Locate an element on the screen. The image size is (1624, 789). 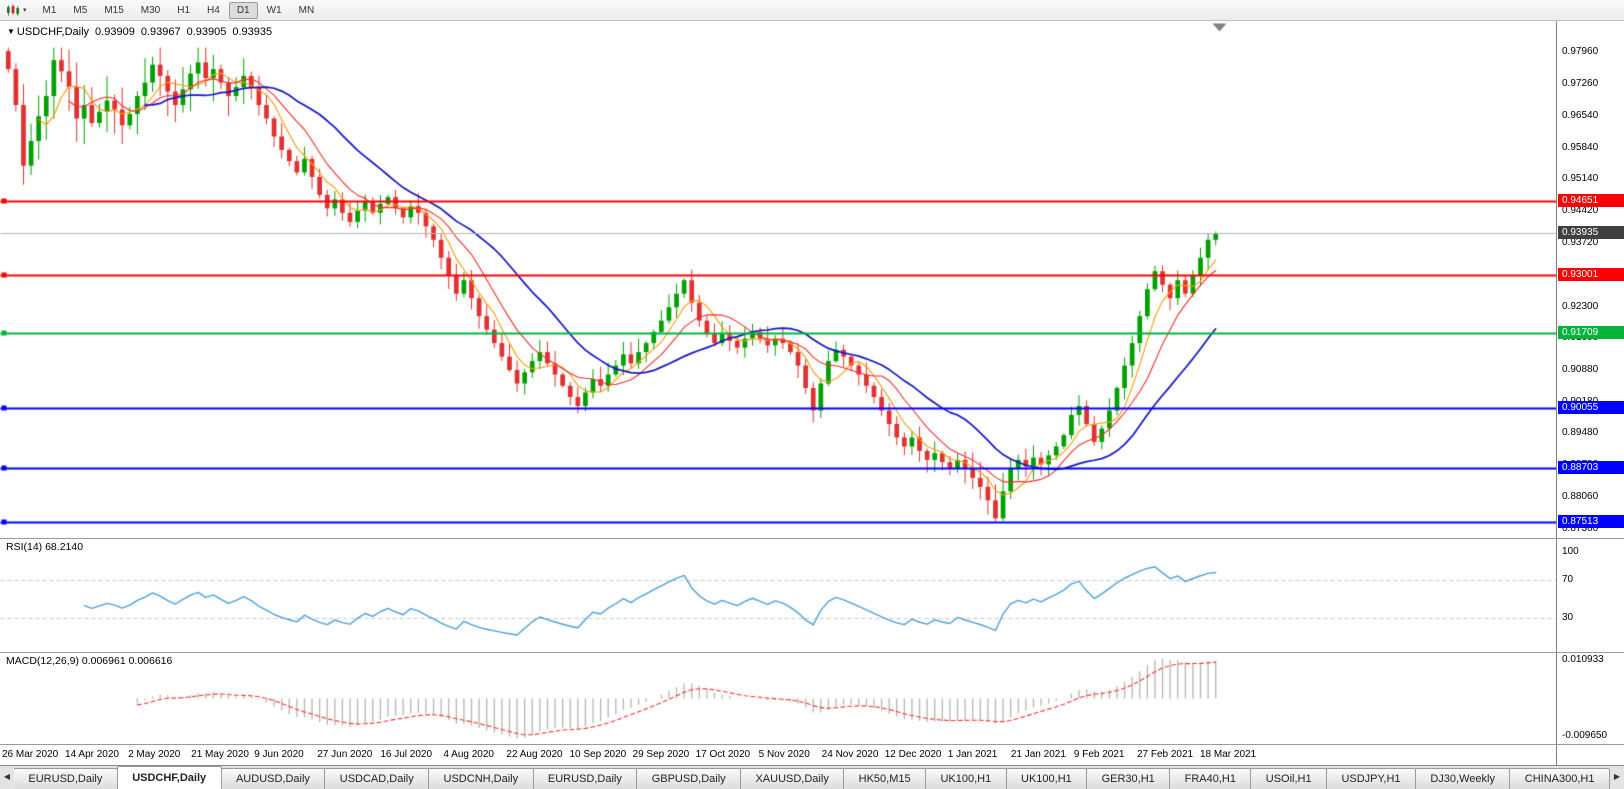
tab-usdcad-daily: USDCAD,Daily is located at coordinates (377, 778).